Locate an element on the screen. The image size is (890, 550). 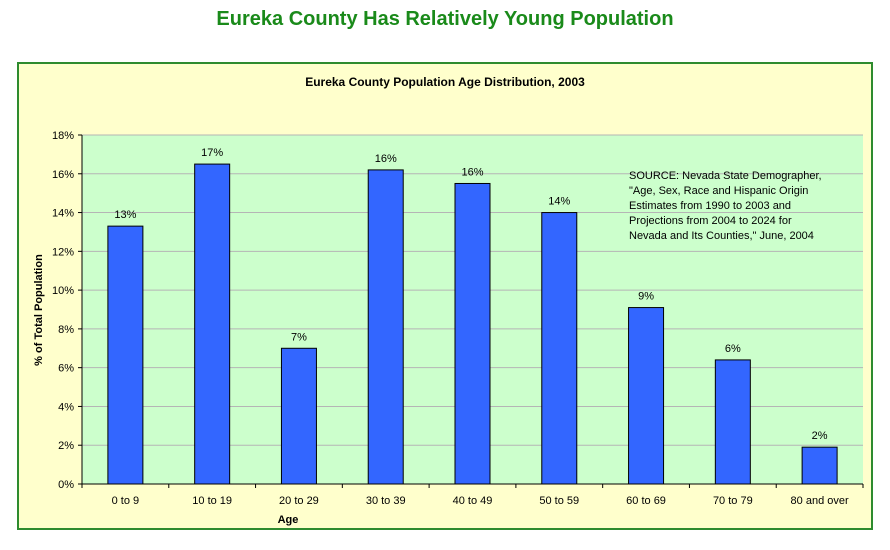
x-tick-label: 70 to 79 is located at coordinates (733, 501).